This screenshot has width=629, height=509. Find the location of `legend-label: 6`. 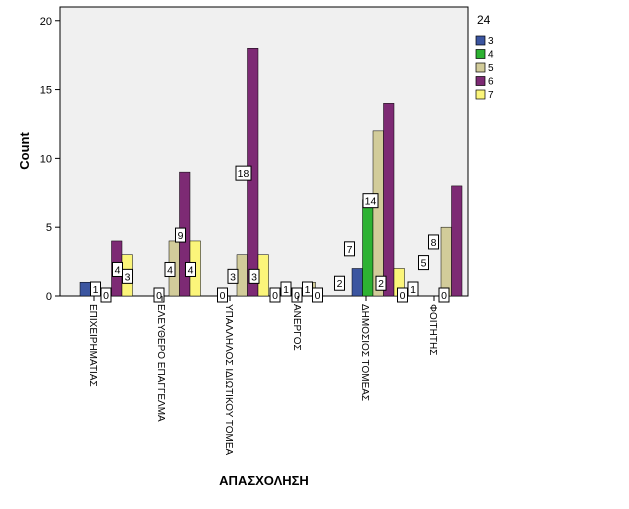

legend-label: 6 is located at coordinates (491, 82).